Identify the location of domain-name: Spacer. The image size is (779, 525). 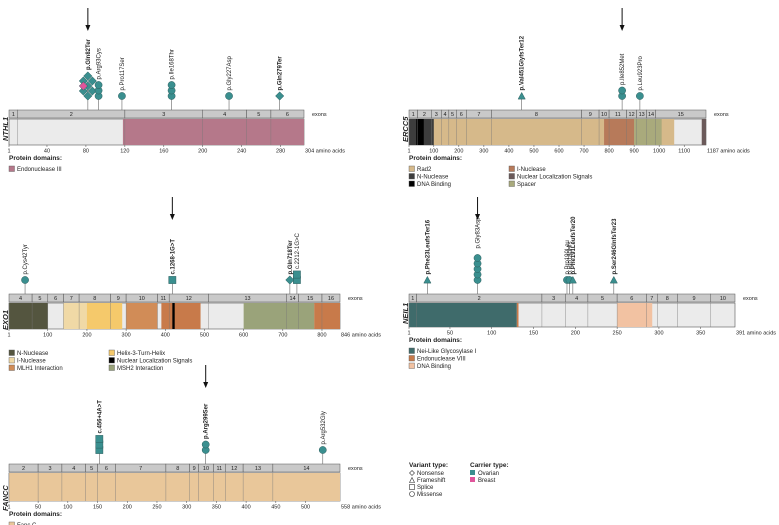
(526, 185).